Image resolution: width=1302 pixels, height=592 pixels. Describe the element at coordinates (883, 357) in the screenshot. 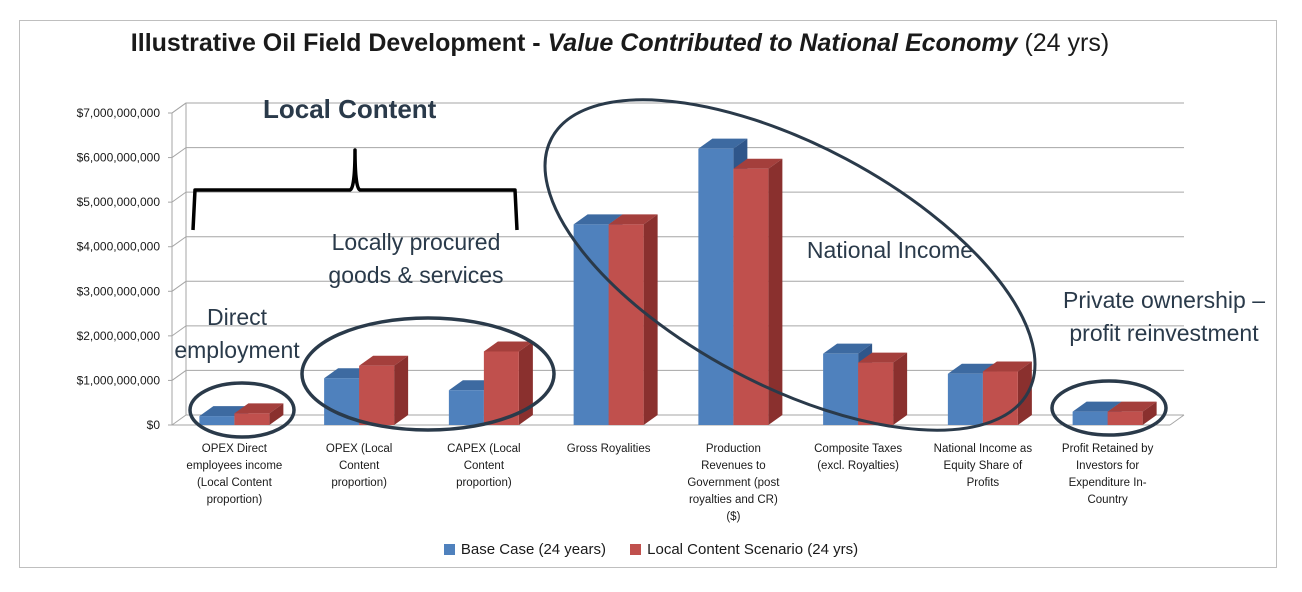

I see `bar-top-s1-c5` at that location.